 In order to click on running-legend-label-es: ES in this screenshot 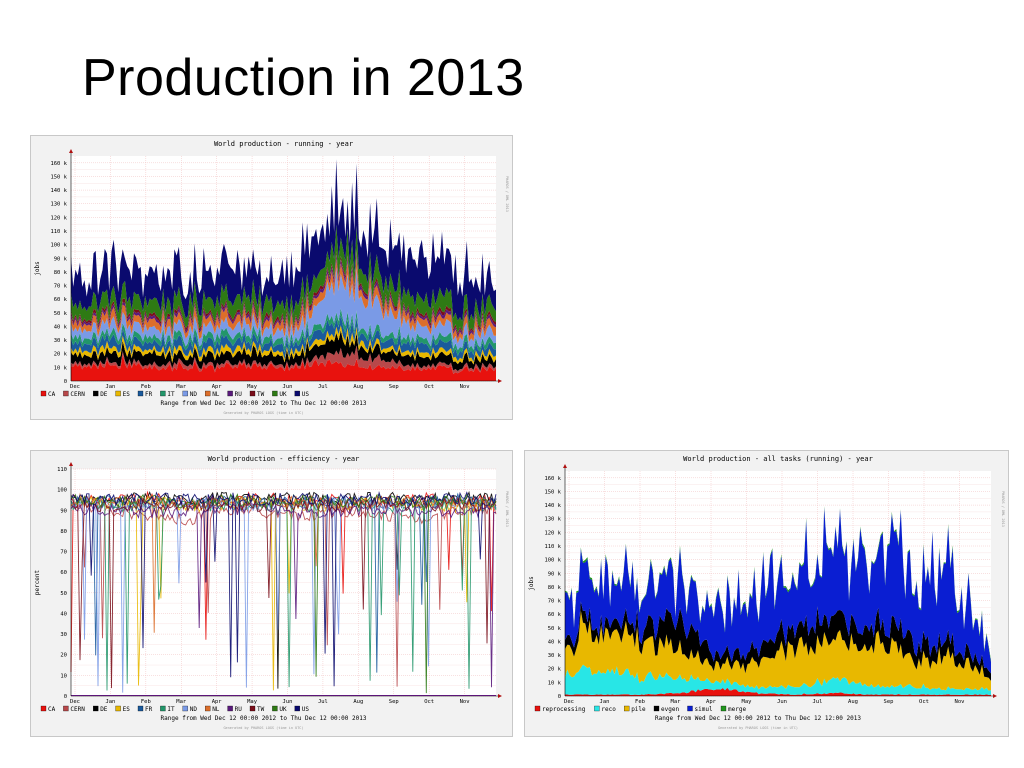, I will do `click(127, 394)`.